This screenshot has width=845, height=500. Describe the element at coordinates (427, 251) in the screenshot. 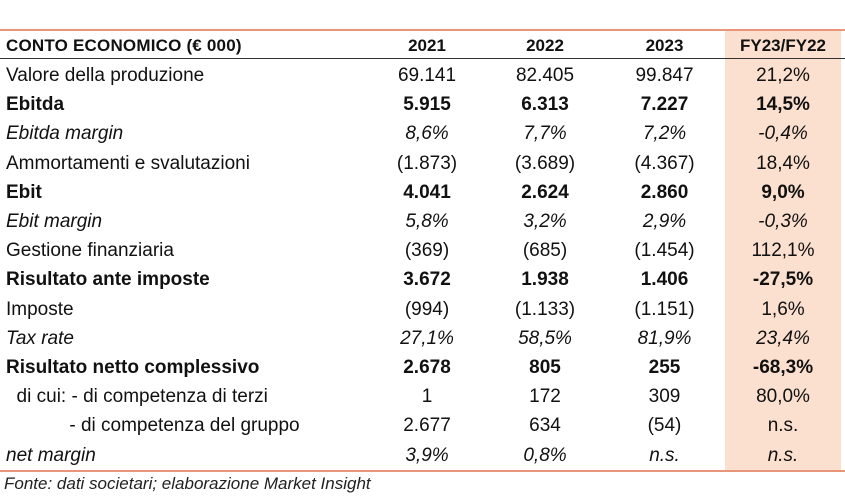

I see `row-value-col-1: (369)` at that location.